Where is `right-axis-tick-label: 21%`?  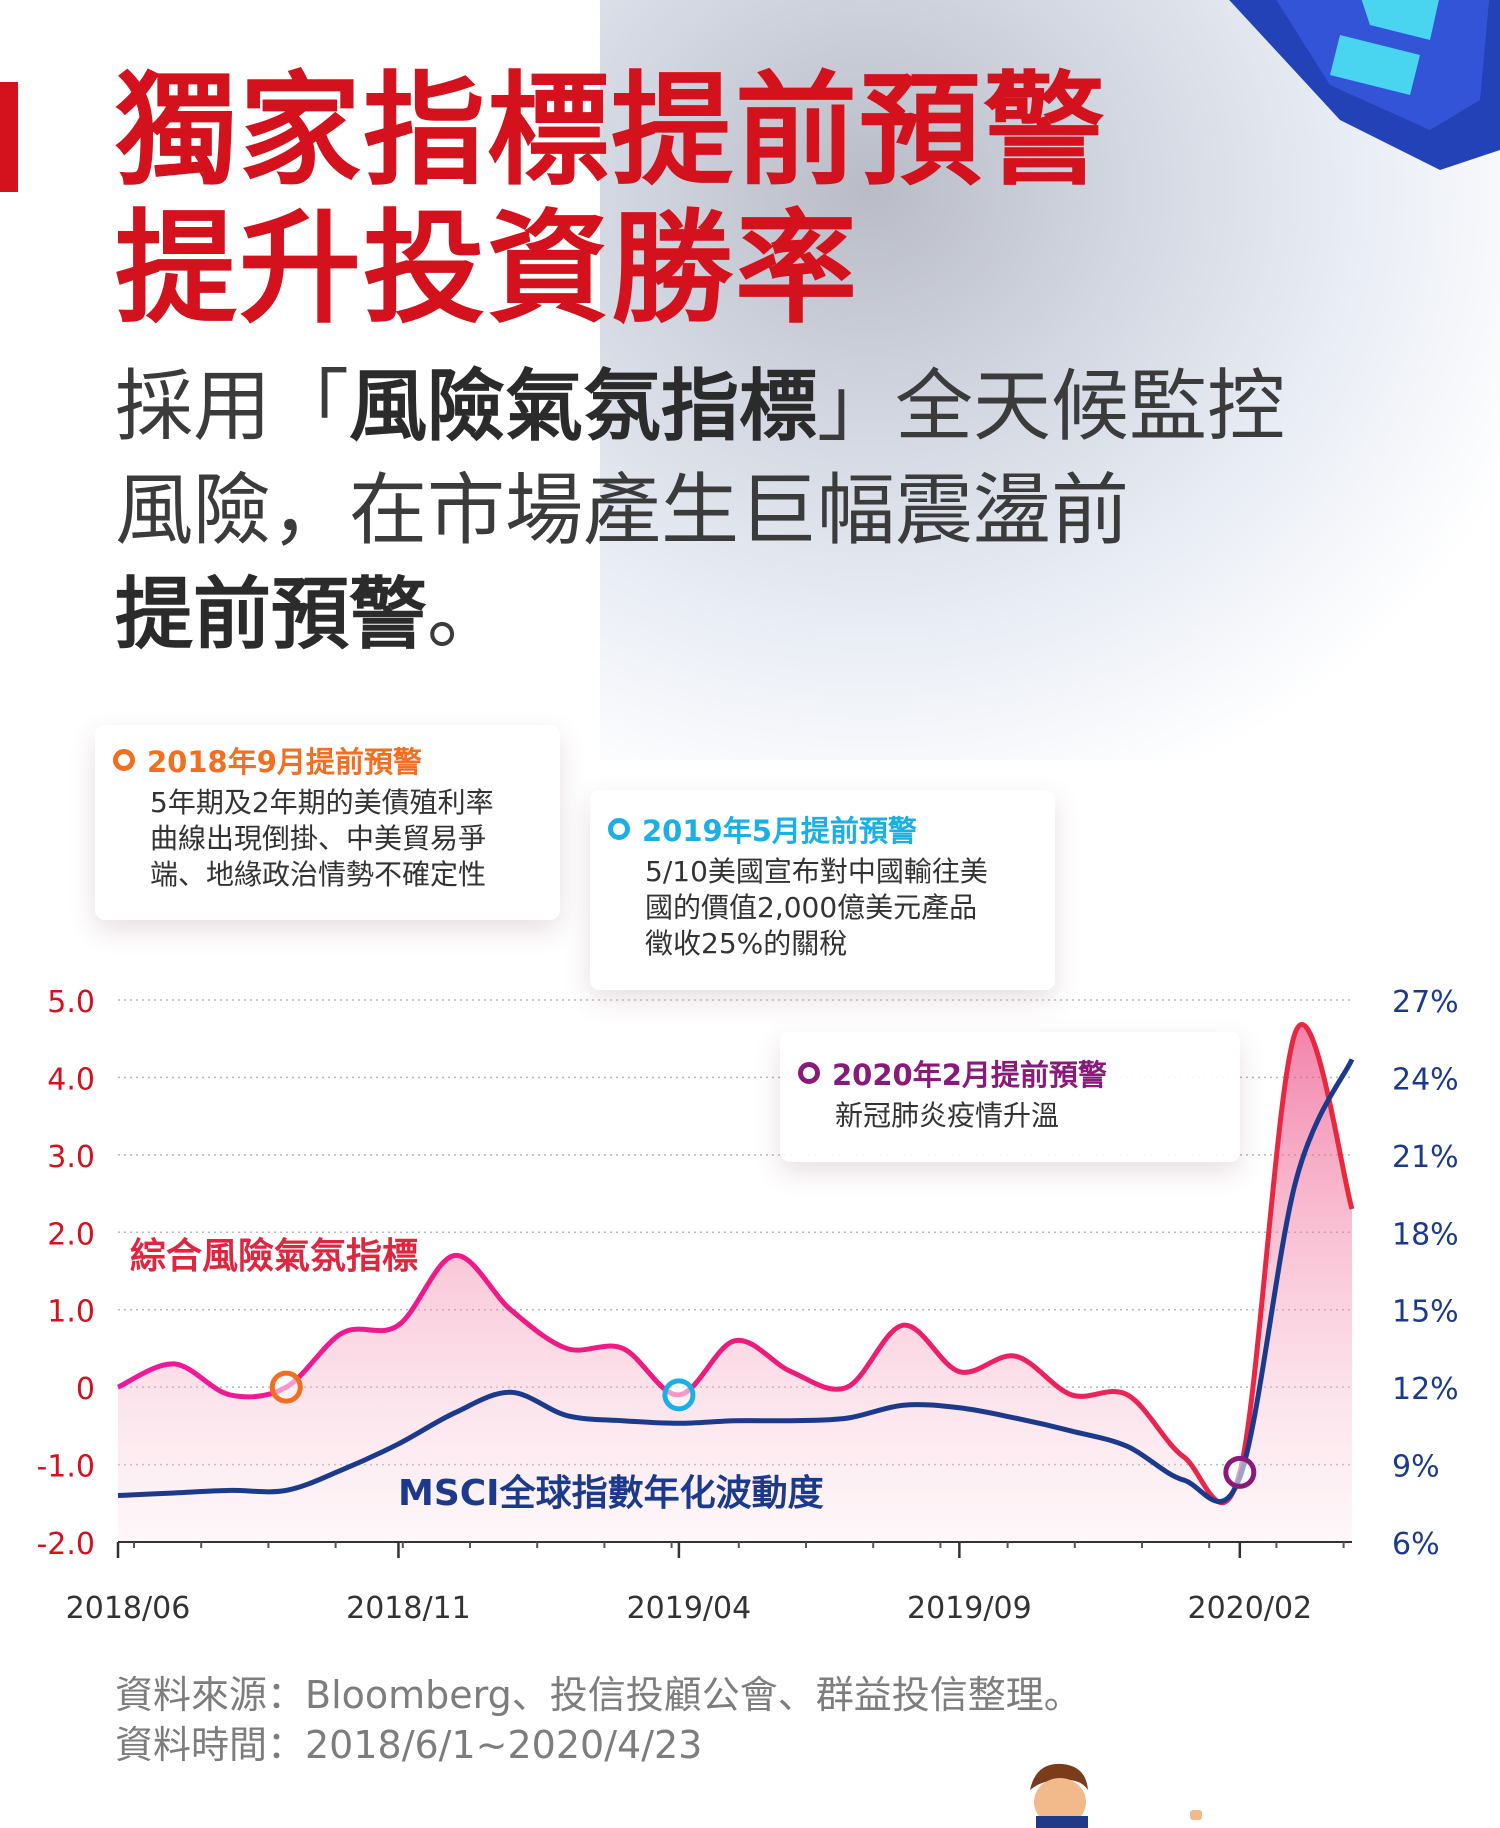
right-axis-tick-label: 21% is located at coordinates (1425, 1157).